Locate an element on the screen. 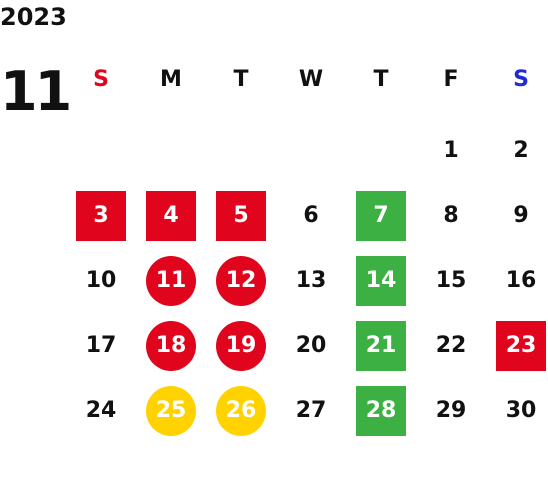  weekday-header: S M T W T F S is located at coordinates (307, 80).